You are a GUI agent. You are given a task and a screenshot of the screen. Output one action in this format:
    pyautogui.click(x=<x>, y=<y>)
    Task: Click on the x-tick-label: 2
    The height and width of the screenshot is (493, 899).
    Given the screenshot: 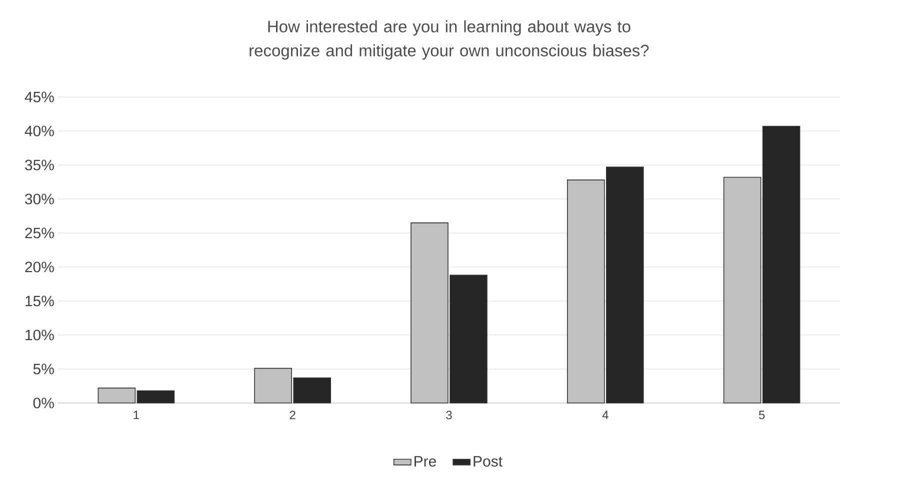 What is the action you would take?
    pyautogui.click(x=293, y=415)
    